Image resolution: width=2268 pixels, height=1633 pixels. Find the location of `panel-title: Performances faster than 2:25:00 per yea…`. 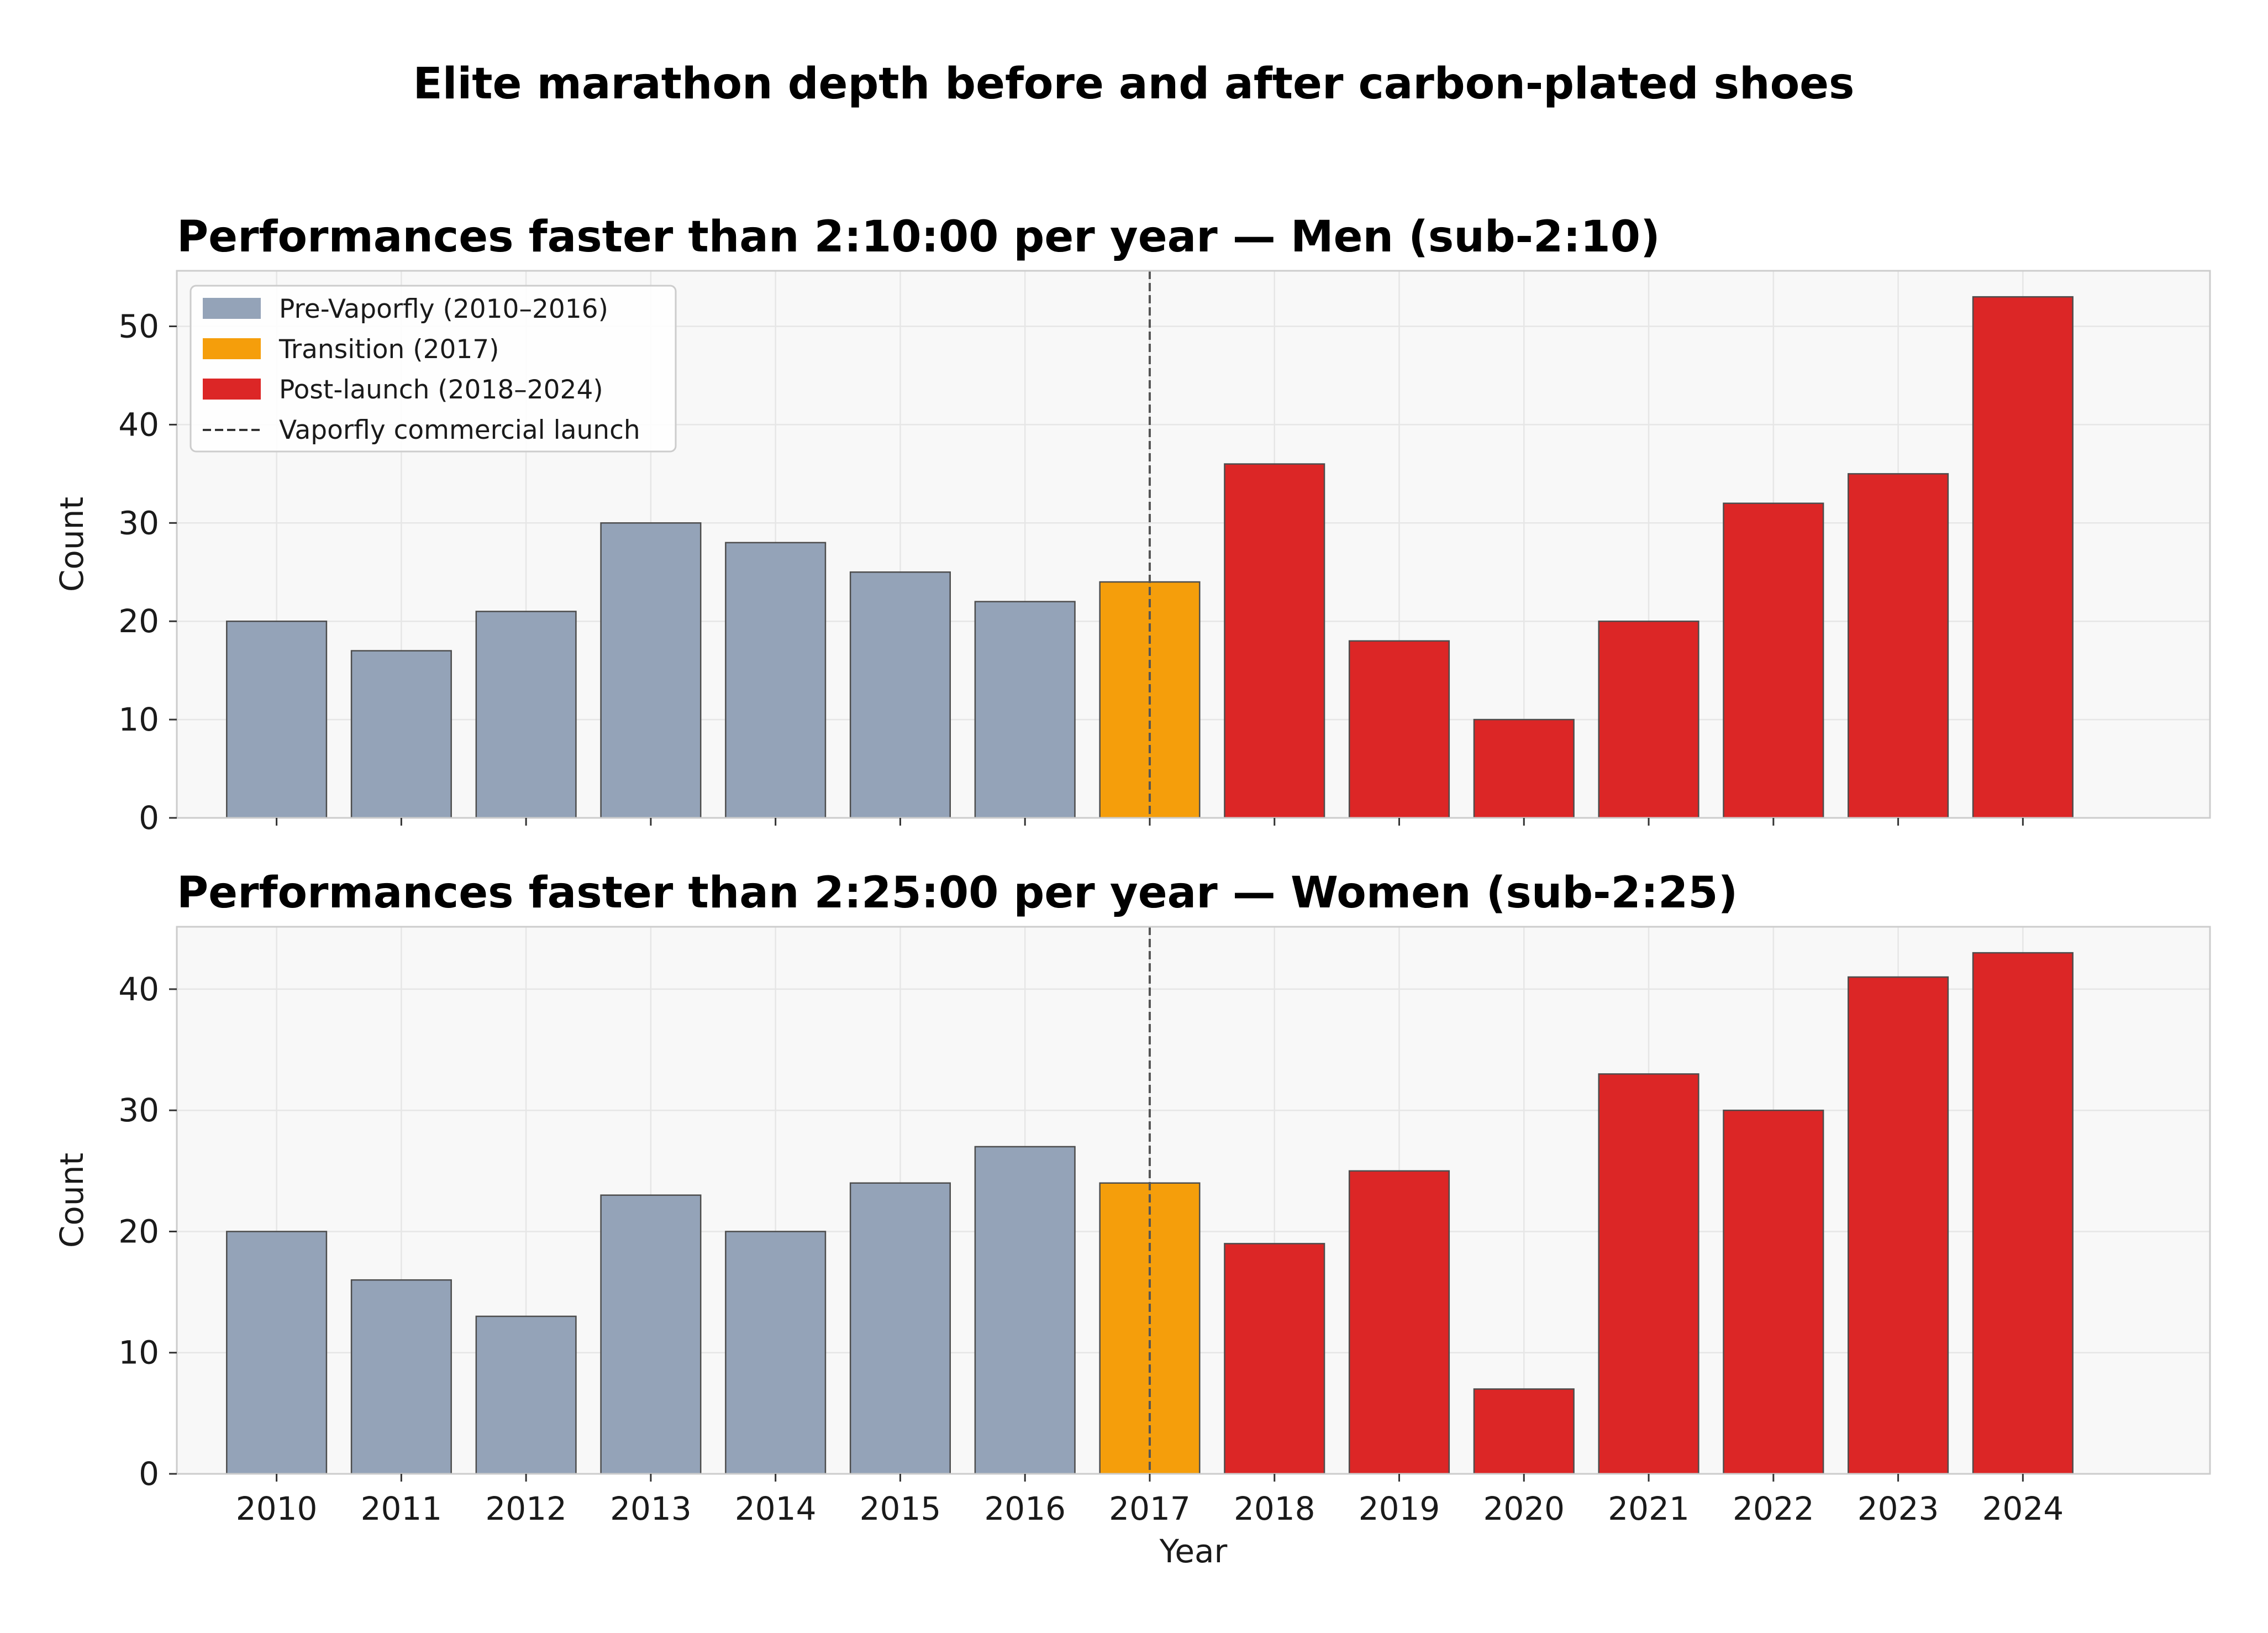

panel-title: Performances faster than 2:25:00 per yea… is located at coordinates (957, 893).